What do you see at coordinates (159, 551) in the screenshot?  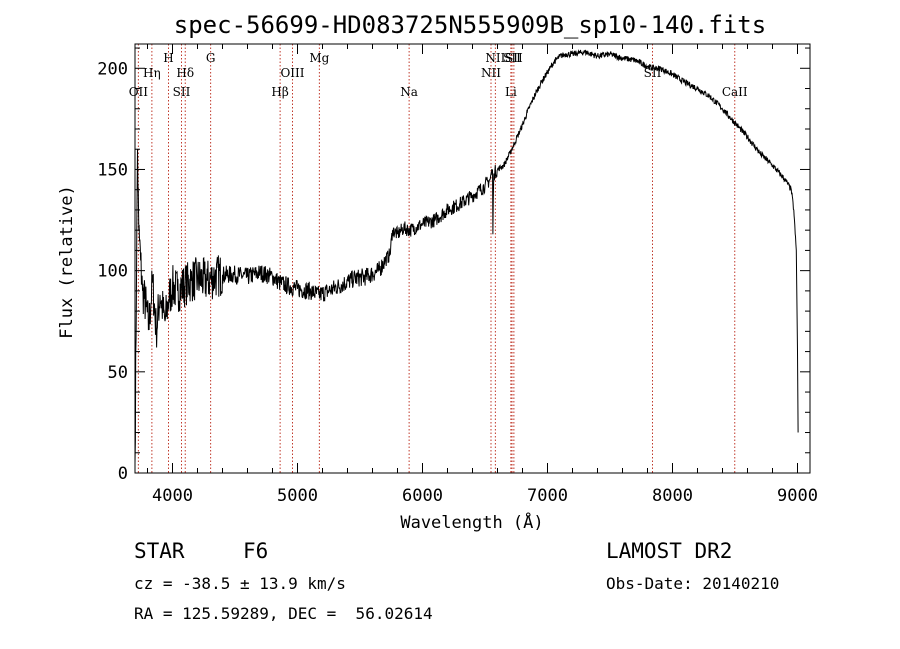 I see `class-label: STAR` at bounding box center [159, 551].